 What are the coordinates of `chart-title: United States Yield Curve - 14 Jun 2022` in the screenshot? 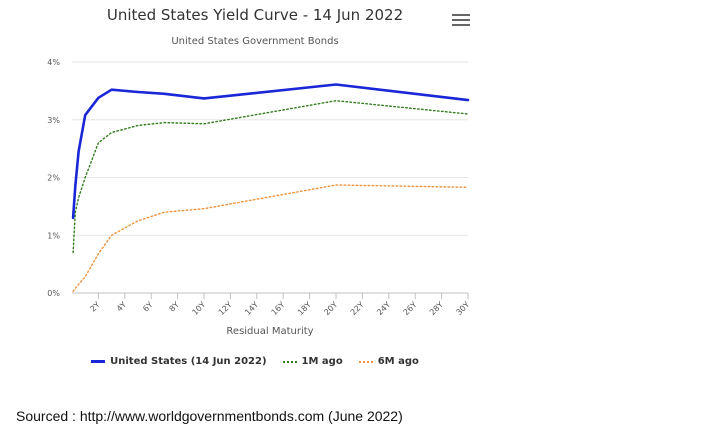 It's located at (255, 15).